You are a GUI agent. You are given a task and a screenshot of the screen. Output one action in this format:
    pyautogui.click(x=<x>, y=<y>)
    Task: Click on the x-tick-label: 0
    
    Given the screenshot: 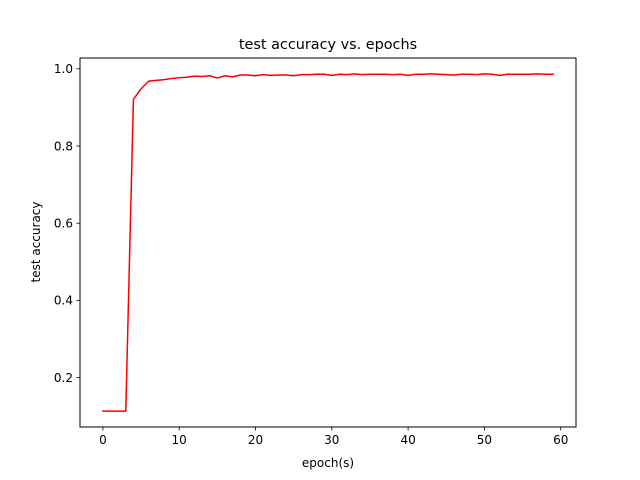 What is the action you would take?
    pyautogui.click(x=103, y=440)
    